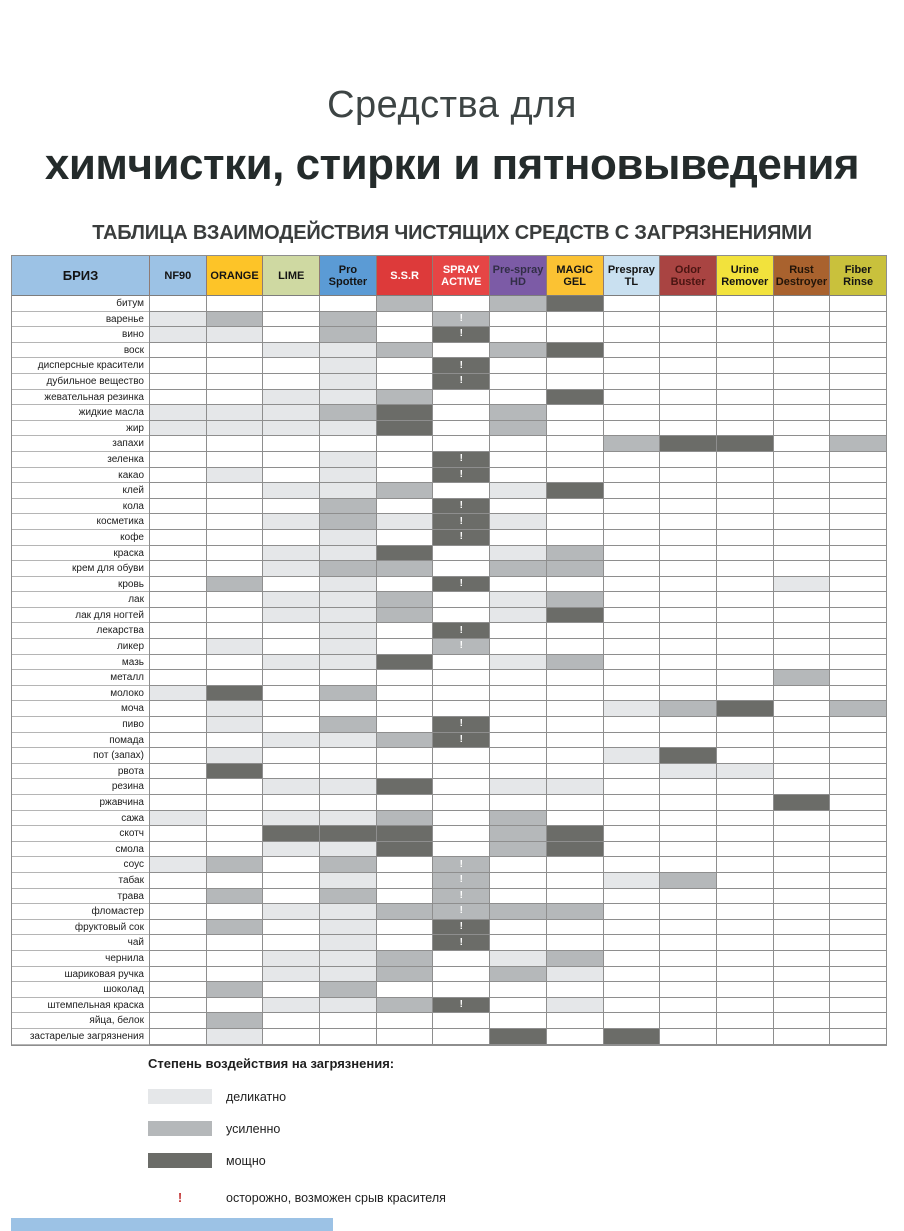  I want to click on row-label: соус, so click(80, 865).